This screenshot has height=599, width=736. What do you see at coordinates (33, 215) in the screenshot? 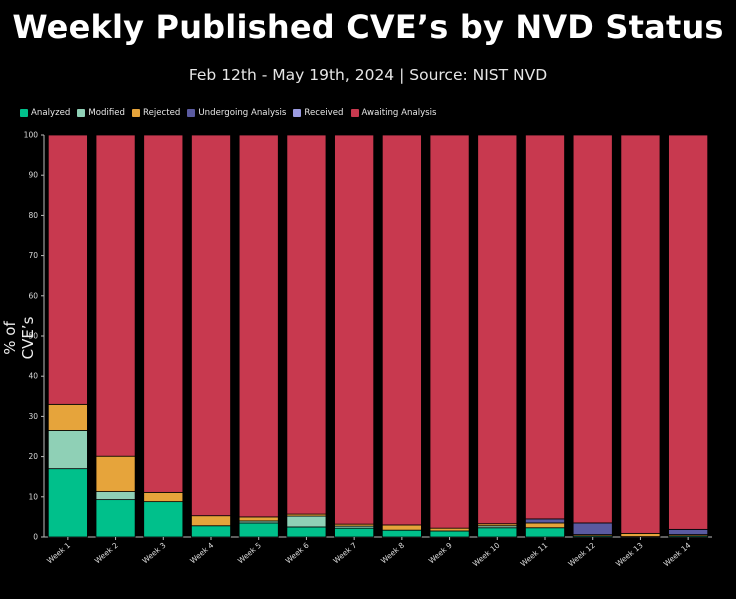
I see `y-tick-label: 80` at bounding box center [33, 215].